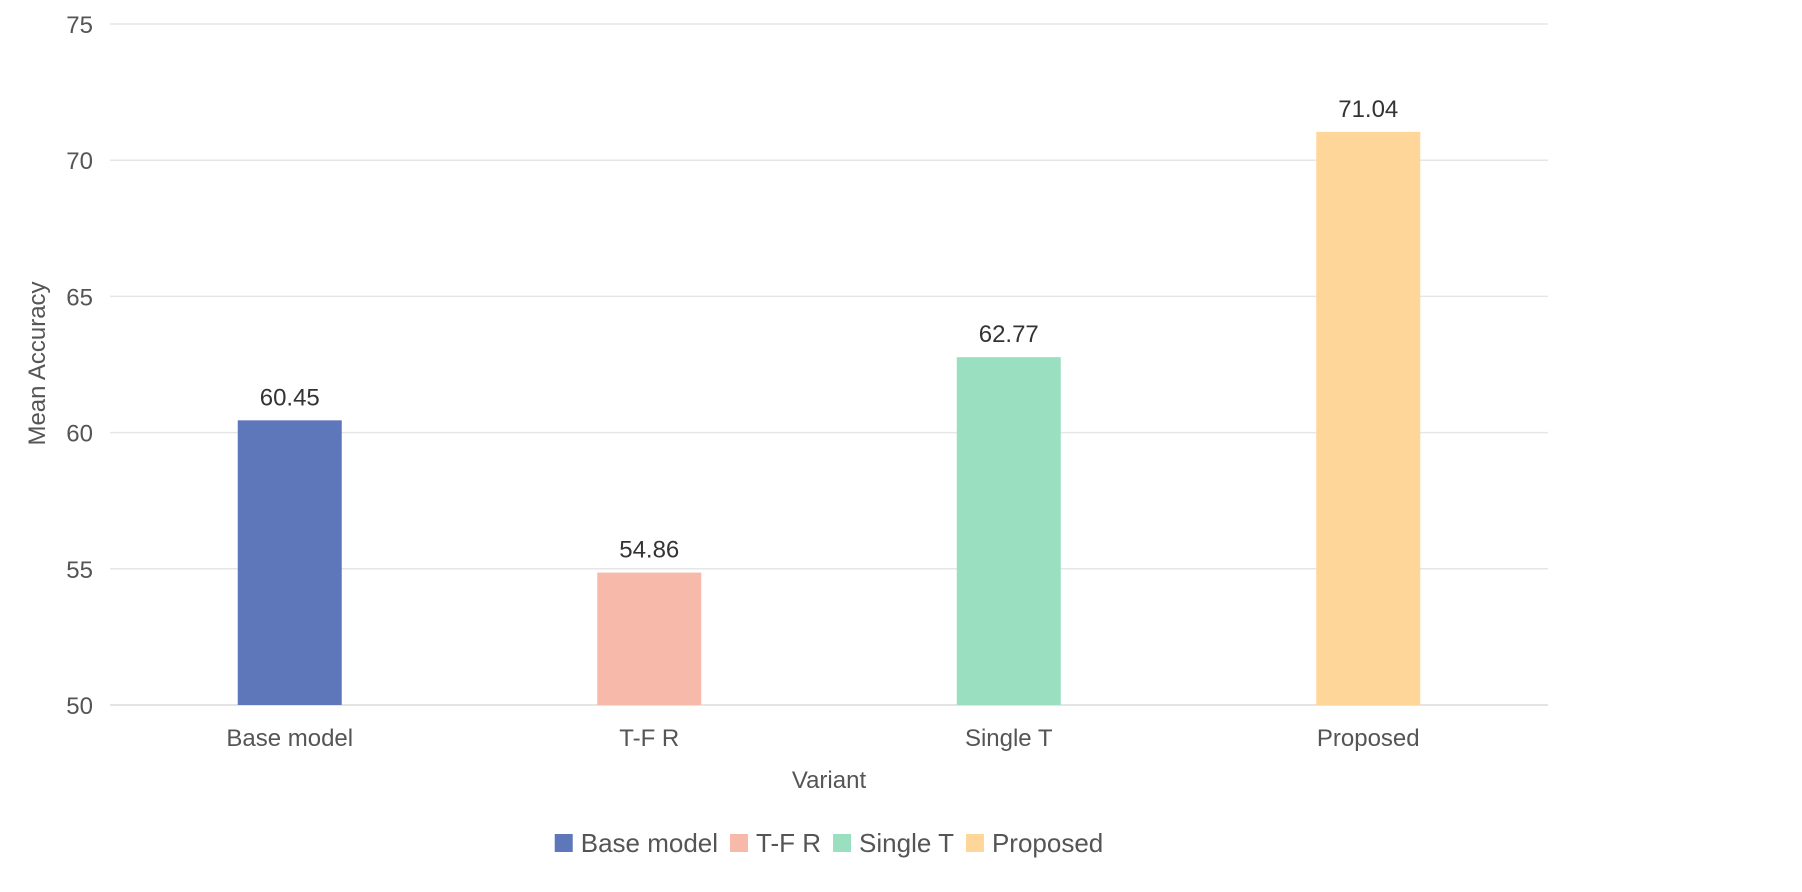  I want to click on y-tick-label: 75, so click(79, 25).